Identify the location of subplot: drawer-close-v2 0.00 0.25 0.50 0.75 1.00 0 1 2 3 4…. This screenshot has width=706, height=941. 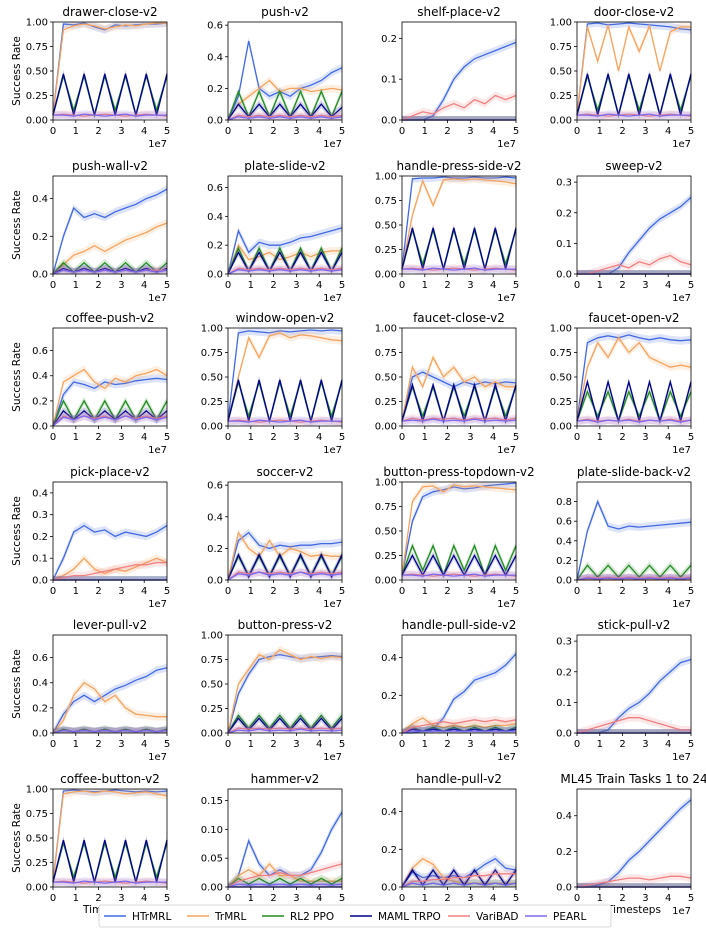
(90, 77).